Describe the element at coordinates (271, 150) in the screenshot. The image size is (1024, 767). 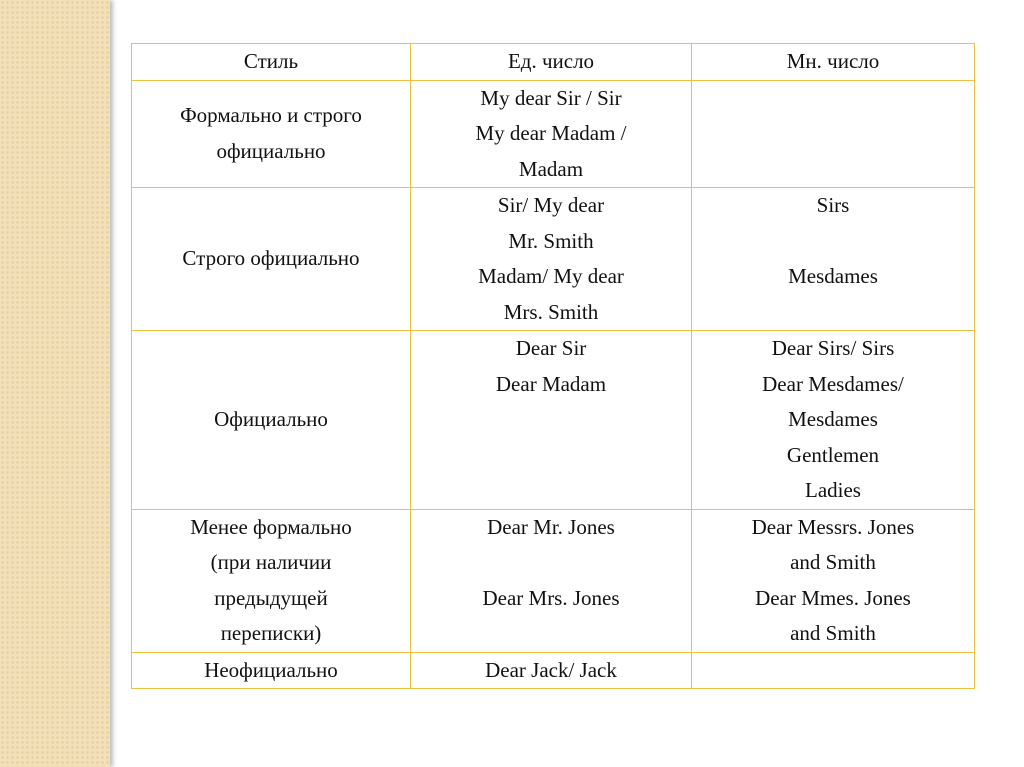
I see `cell-line: официально` at that location.